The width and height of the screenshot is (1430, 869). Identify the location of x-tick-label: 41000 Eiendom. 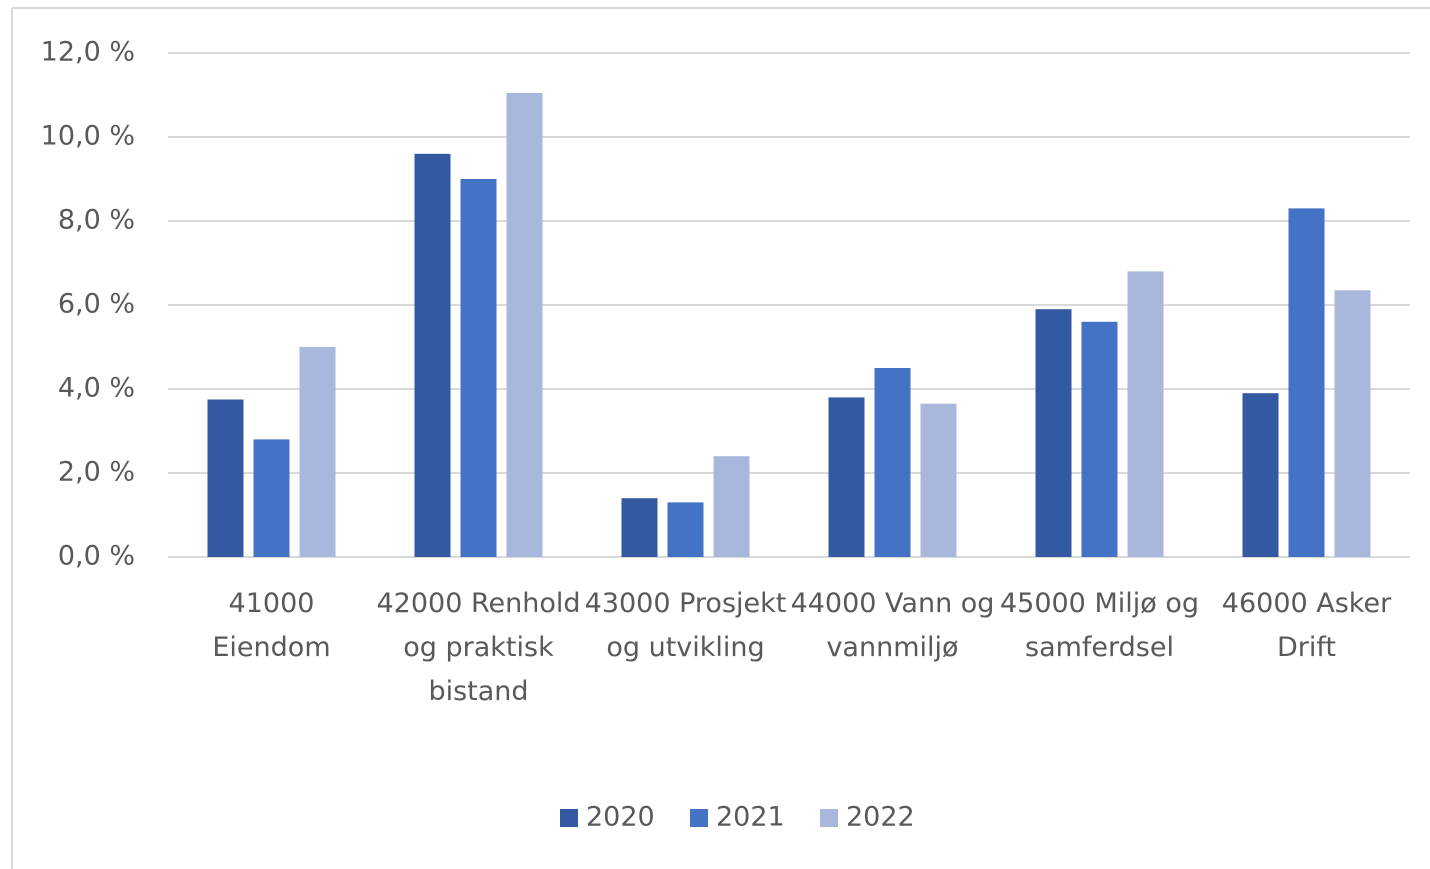
(271, 625).